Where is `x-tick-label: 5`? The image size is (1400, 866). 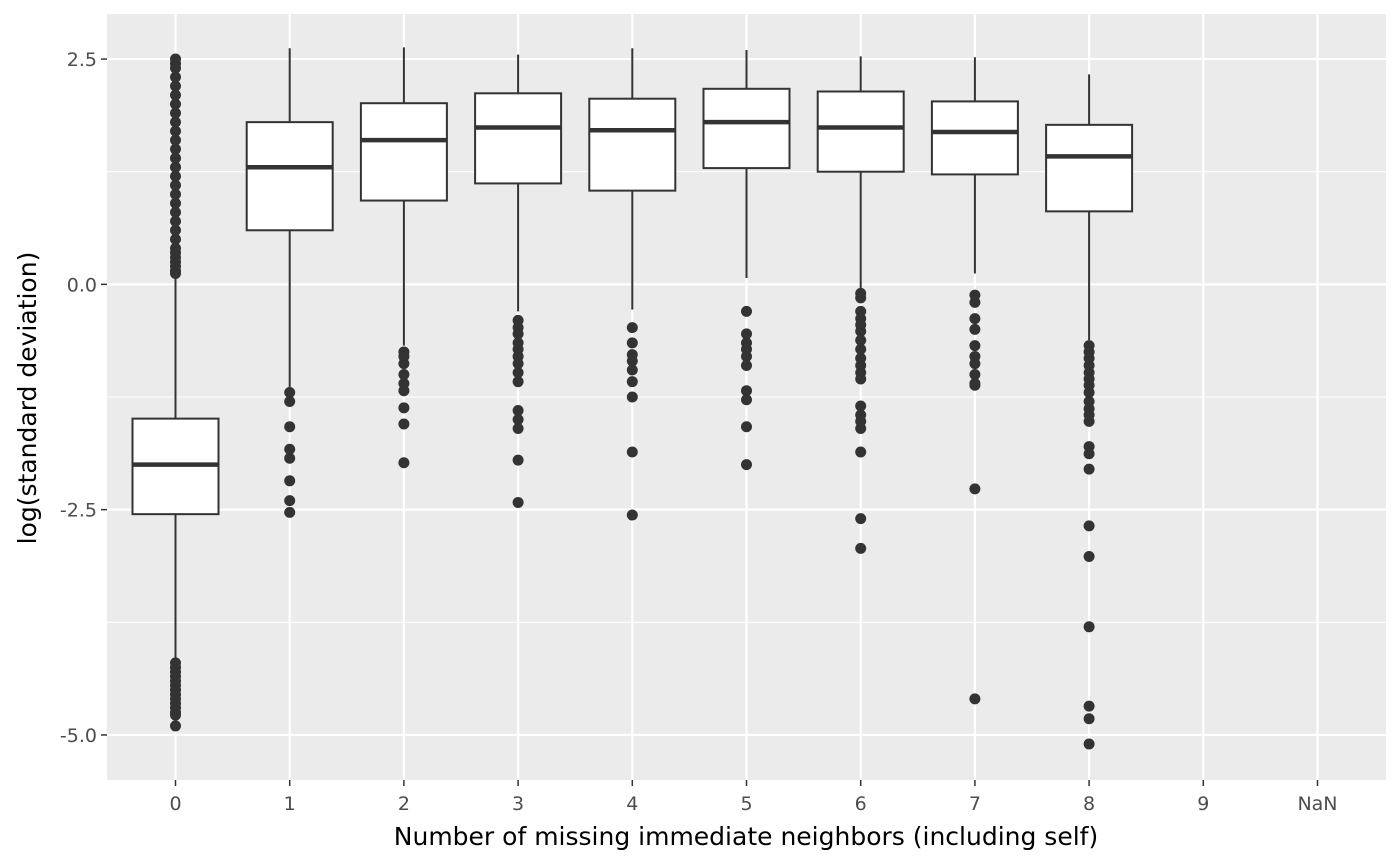
x-tick-label: 5 is located at coordinates (746, 804).